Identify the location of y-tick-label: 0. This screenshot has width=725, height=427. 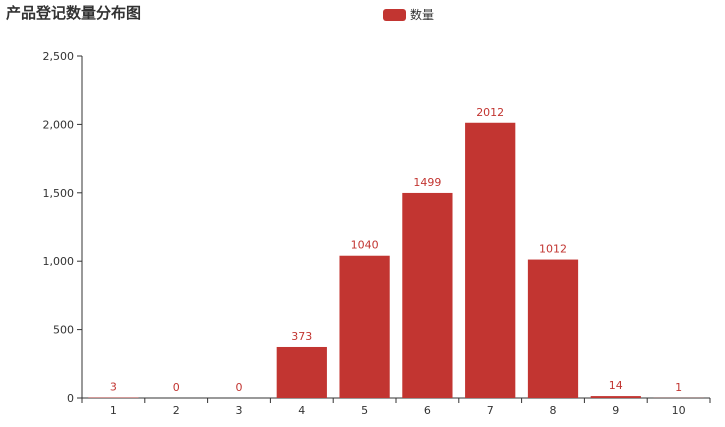
(70, 398).